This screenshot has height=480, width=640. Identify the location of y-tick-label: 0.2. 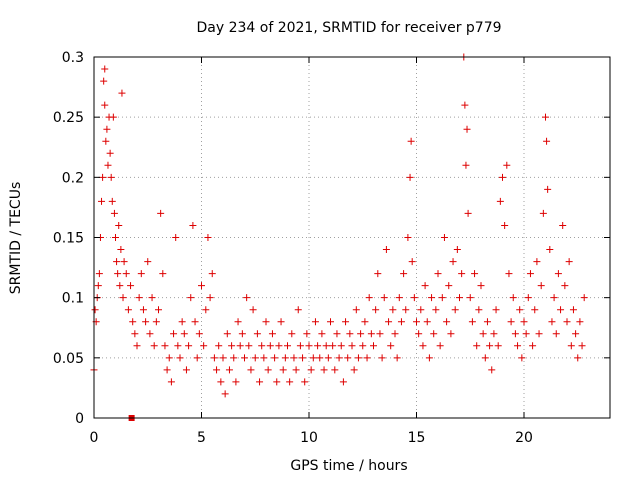
(73, 178).